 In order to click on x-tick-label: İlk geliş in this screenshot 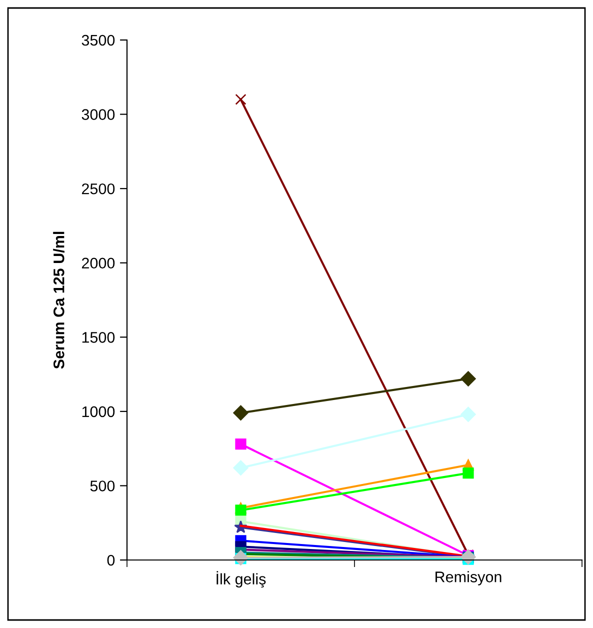, I will do `click(241, 579)`.